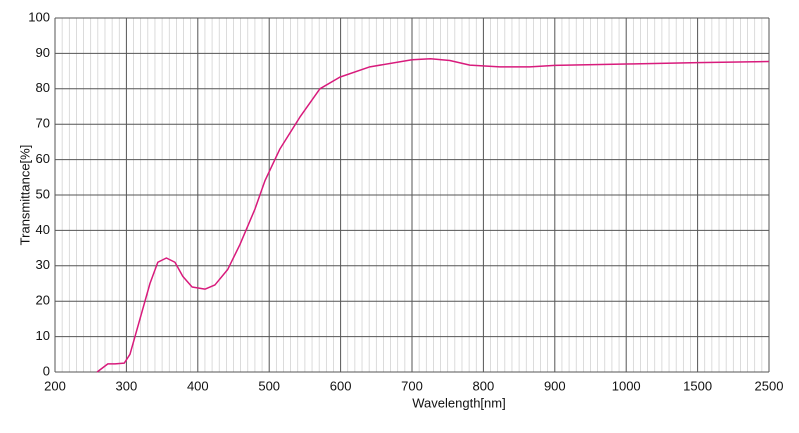  I want to click on x-tick-label: 200, so click(55, 385).